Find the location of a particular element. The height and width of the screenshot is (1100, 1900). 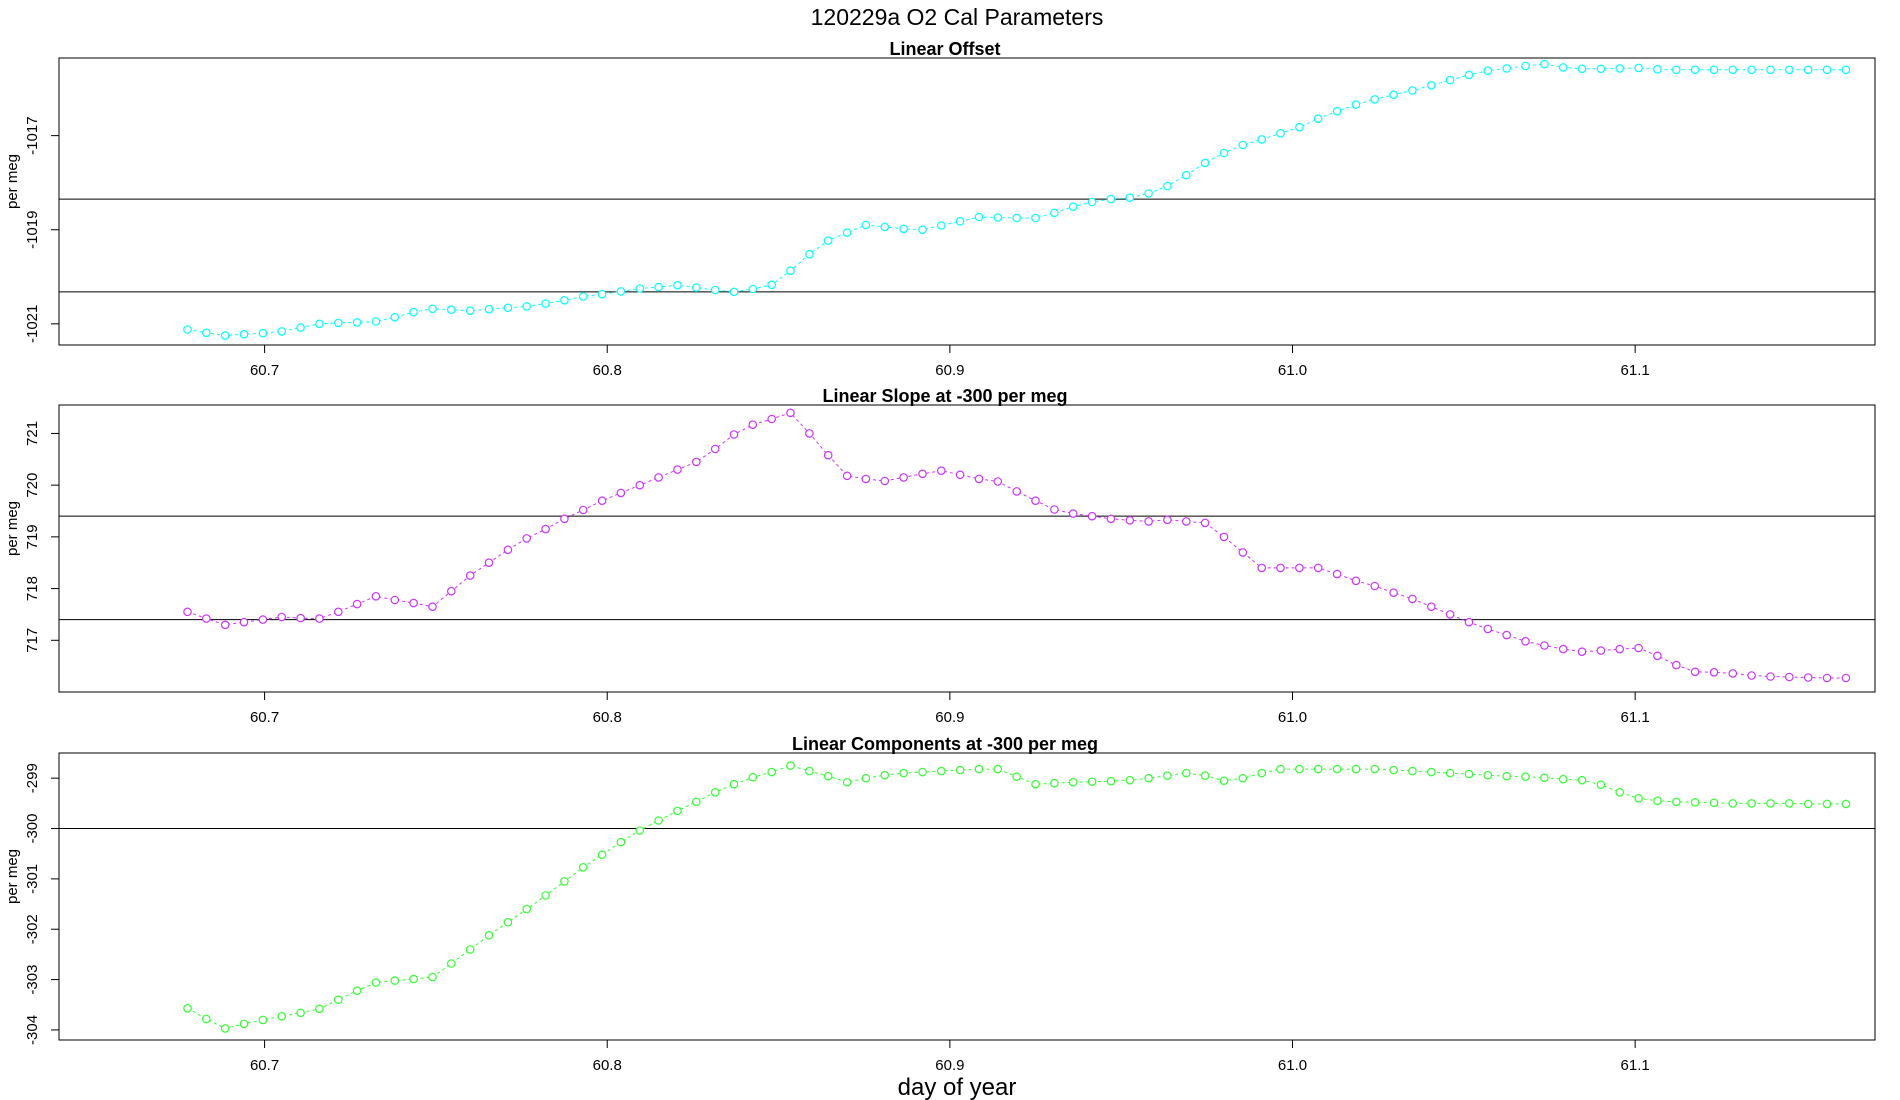

x-axis-label: day of year is located at coordinates (957, 1087).